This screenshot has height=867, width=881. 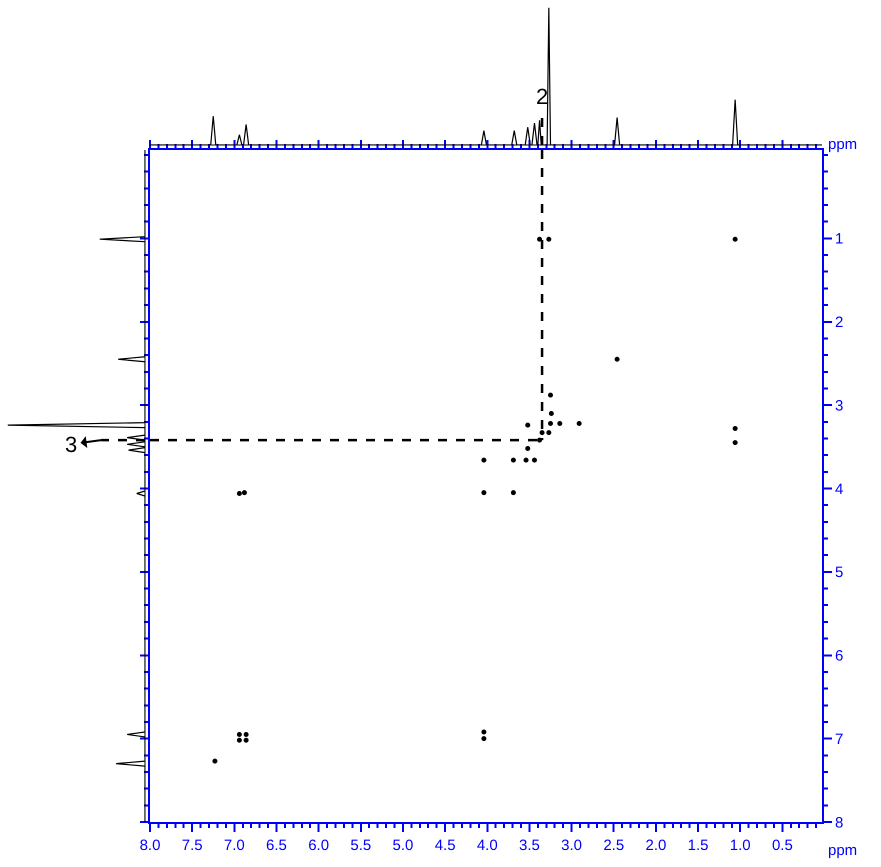 What do you see at coordinates (839, 656) in the screenshot?
I see `y-tick-label: 6` at bounding box center [839, 656].